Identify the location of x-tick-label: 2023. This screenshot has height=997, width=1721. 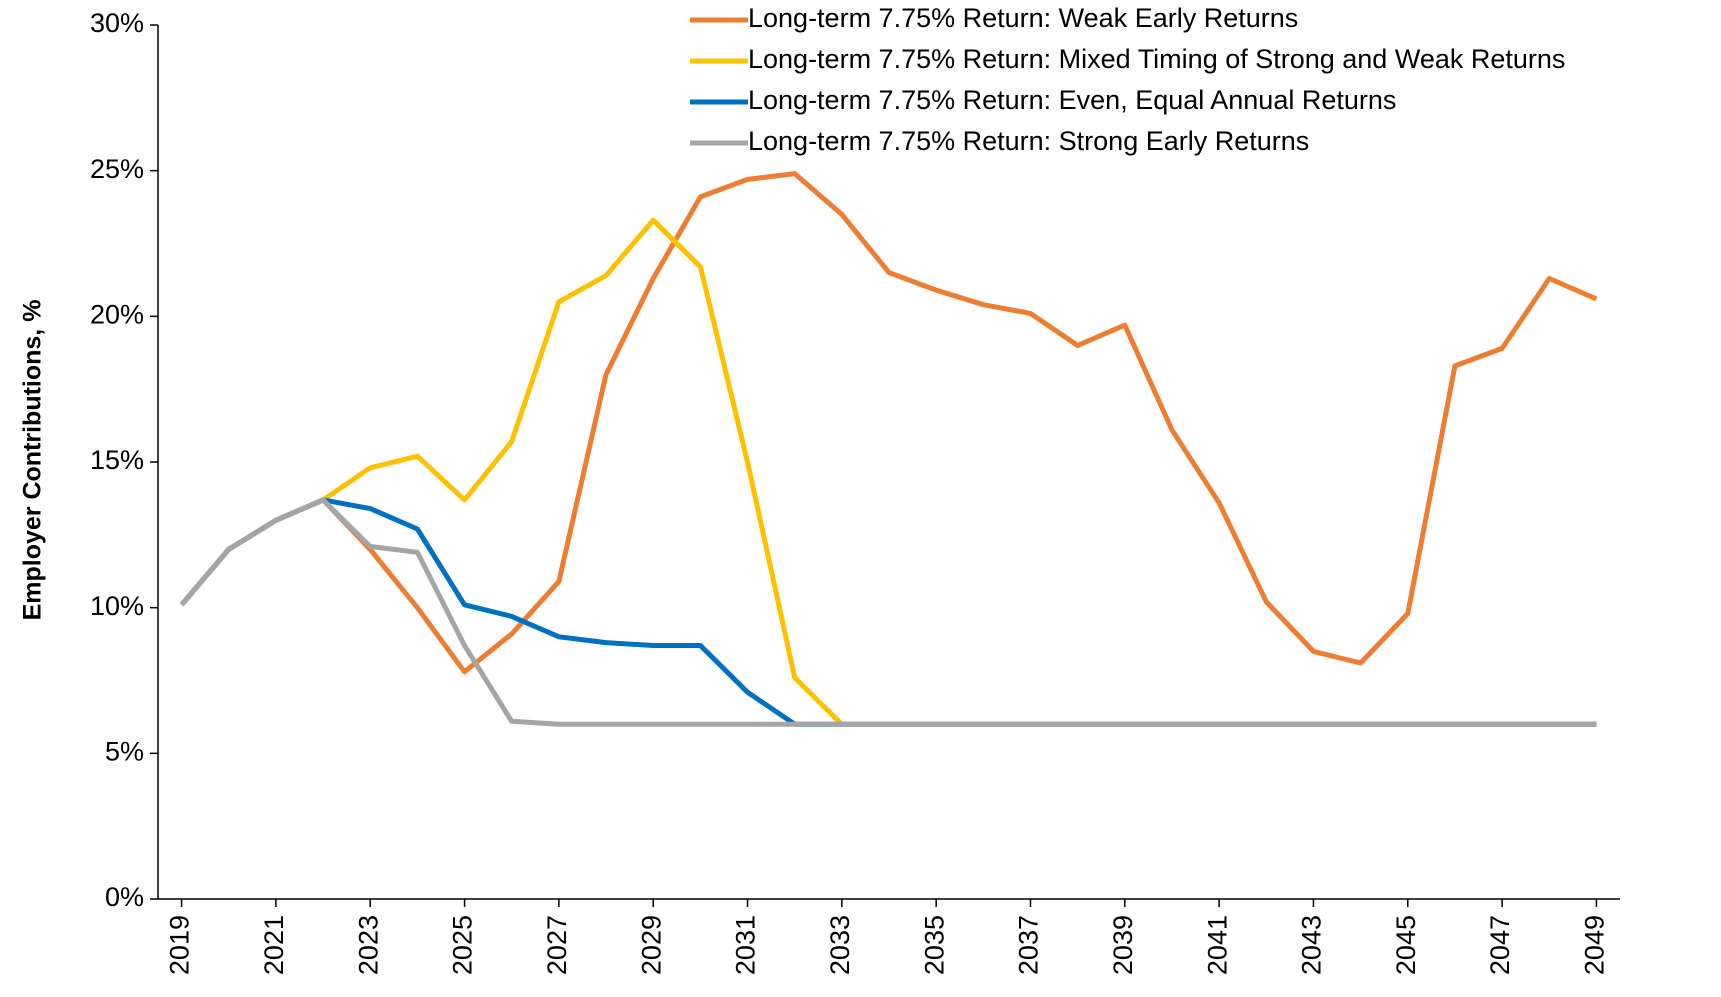
(368, 945).